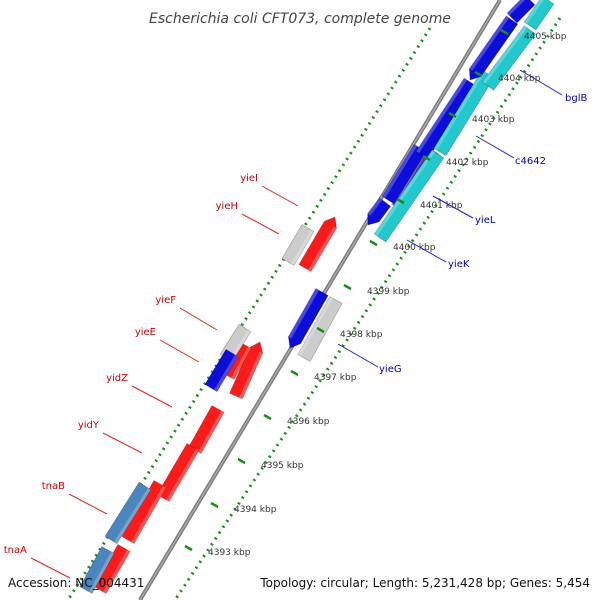 This screenshot has width=600, height=600. I want to click on gene-label-tnaA: tnaA, so click(15, 550).